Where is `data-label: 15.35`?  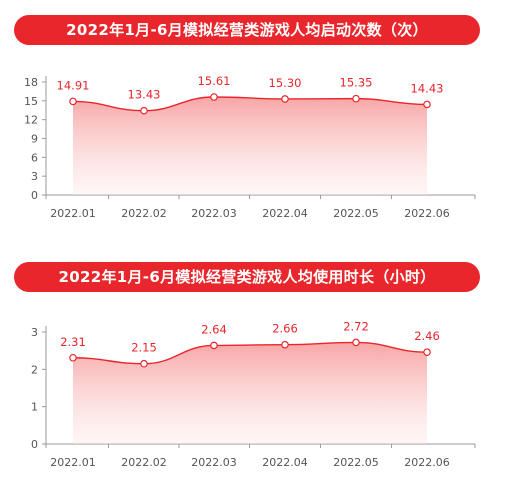
data-label: 15.35 is located at coordinates (356, 83).